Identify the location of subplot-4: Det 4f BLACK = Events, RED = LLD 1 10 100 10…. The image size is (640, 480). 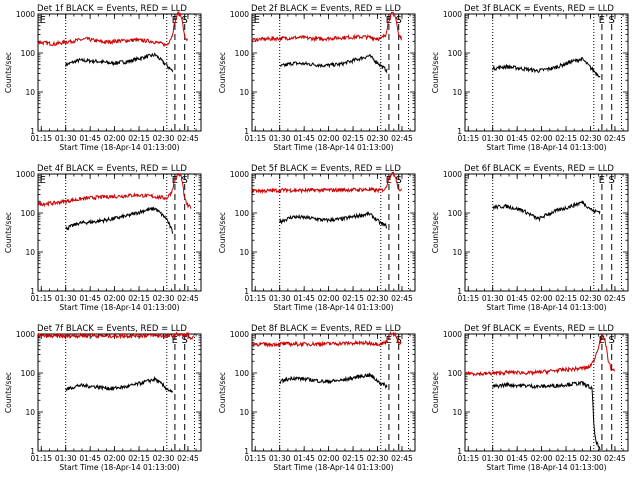
(103, 238).